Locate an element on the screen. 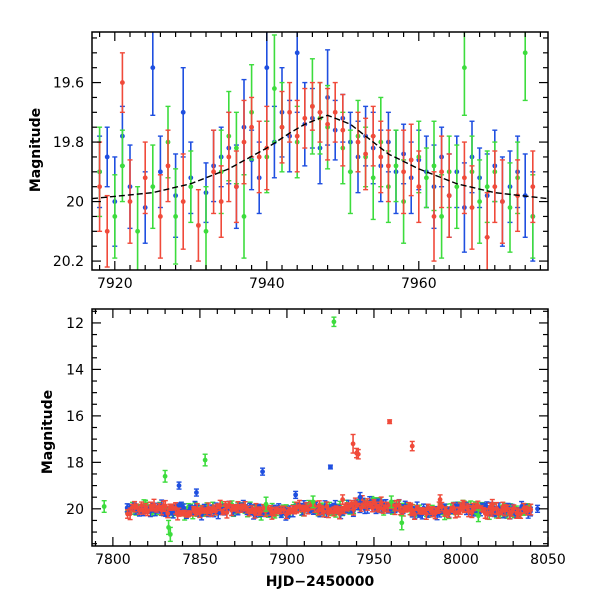 Image resolution: width=600 pixels, height=600 pixels. y-tick-label: 18 is located at coordinates (75, 463).